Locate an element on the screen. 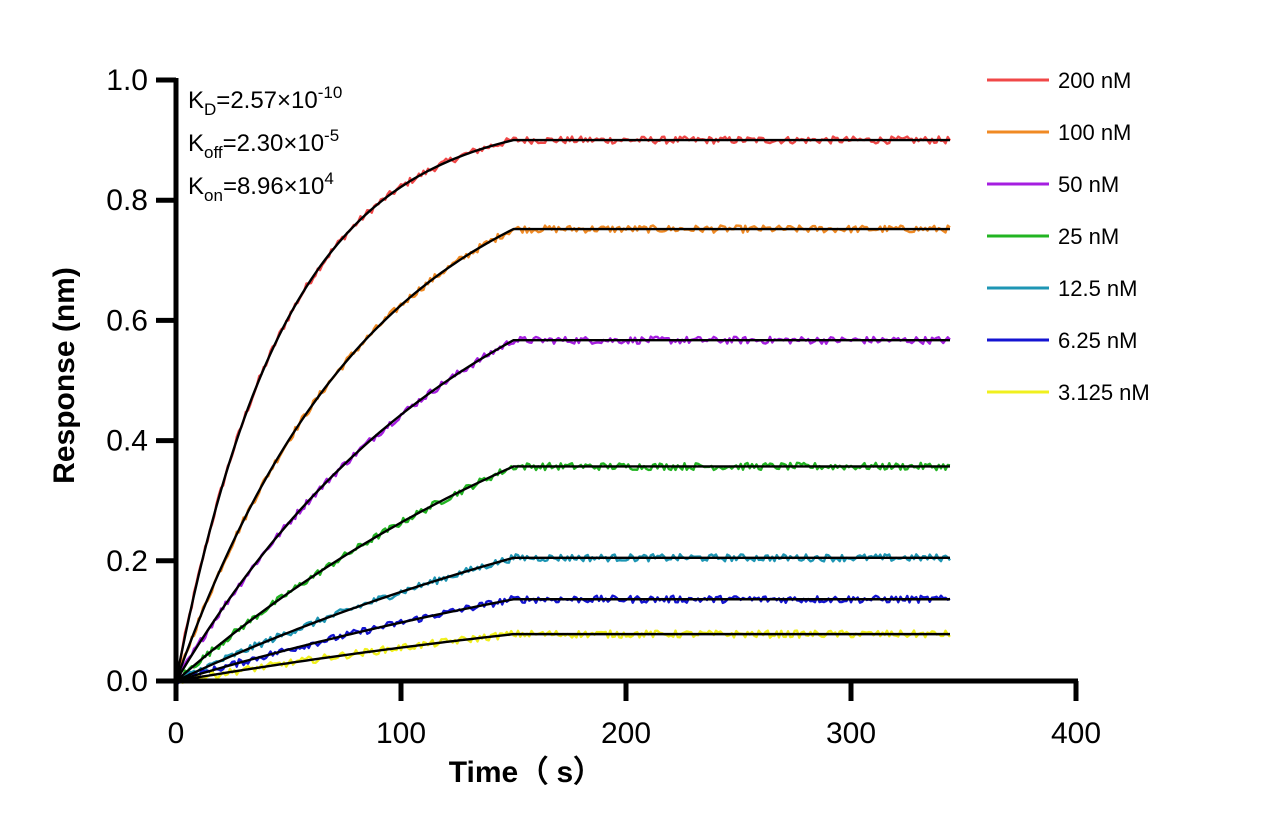 The image size is (1268, 834). y-tick-label: 0.8 is located at coordinates (127, 200).